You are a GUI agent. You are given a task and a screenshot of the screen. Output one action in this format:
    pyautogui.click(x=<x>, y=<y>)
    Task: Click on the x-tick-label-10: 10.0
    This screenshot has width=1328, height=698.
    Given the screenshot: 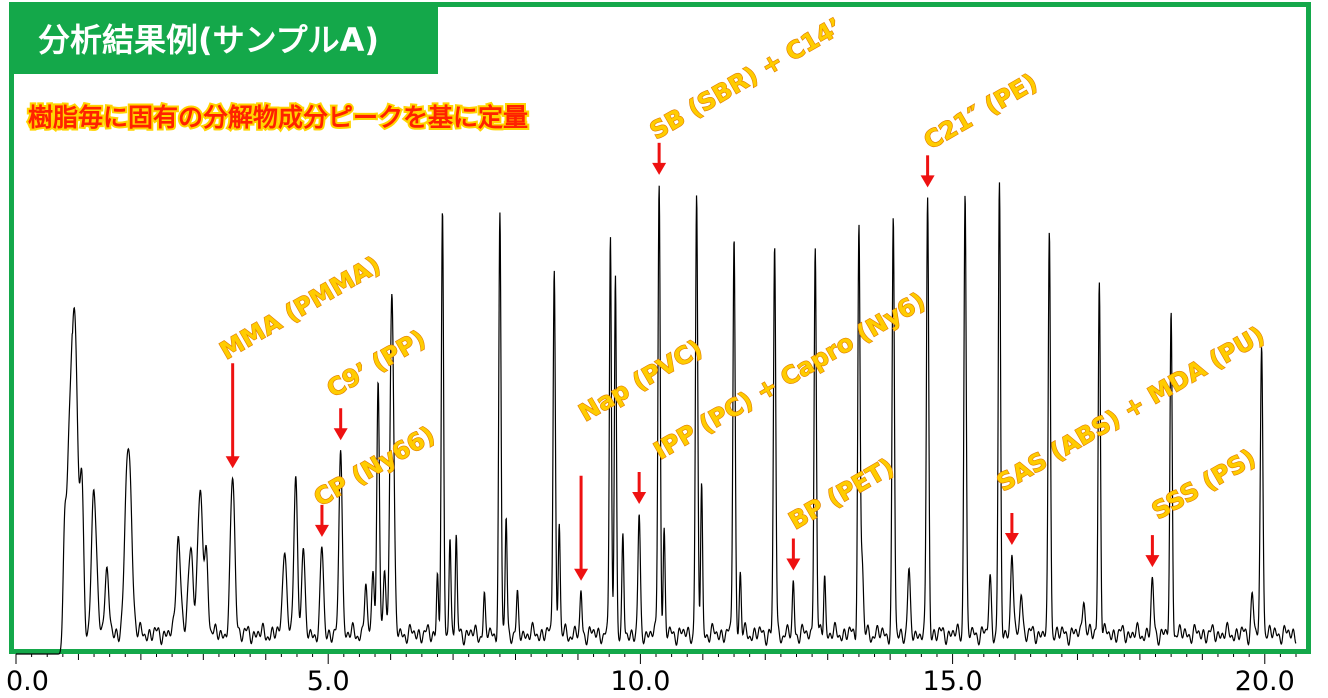 What is the action you would take?
    pyautogui.click(x=640, y=681)
    